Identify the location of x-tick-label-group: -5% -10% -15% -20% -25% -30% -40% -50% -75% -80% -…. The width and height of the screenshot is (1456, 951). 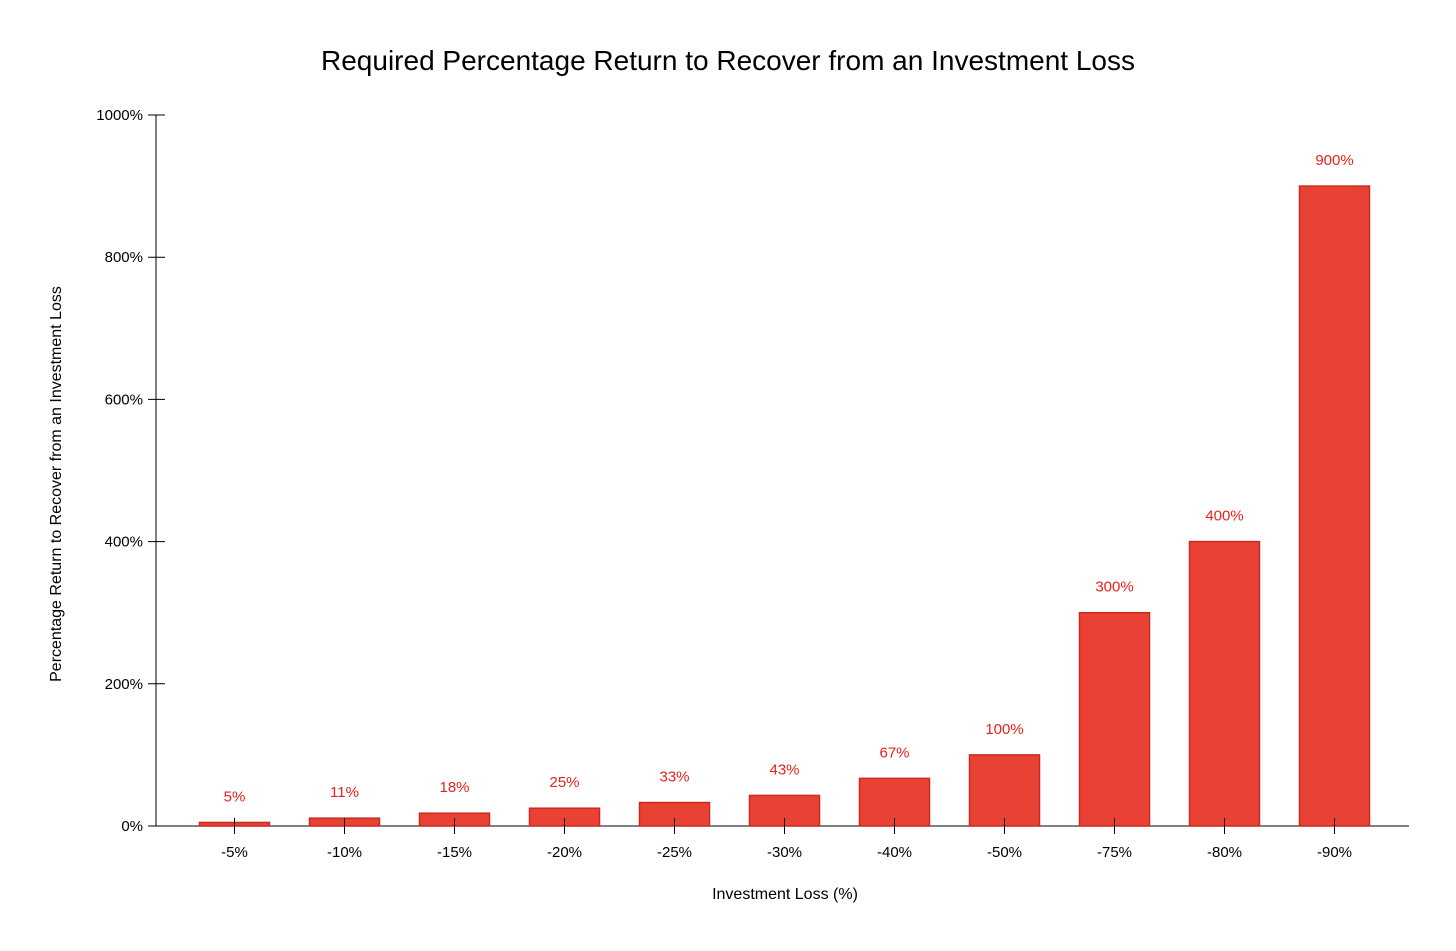
(786, 852).